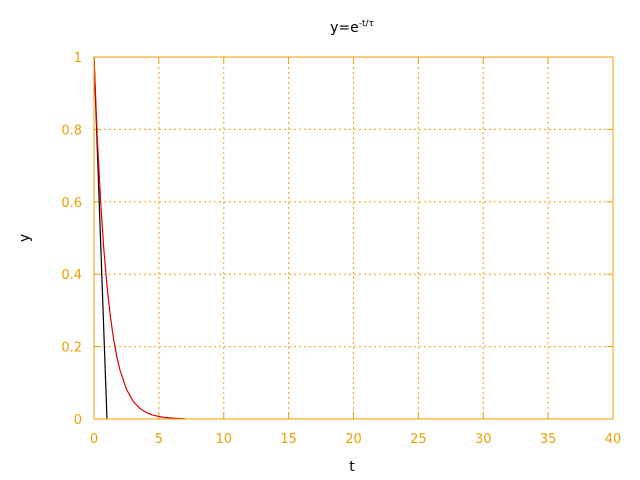 The height and width of the screenshot is (480, 640). What do you see at coordinates (71, 275) in the screenshot?
I see `y-tick-label: 0.4` at bounding box center [71, 275].